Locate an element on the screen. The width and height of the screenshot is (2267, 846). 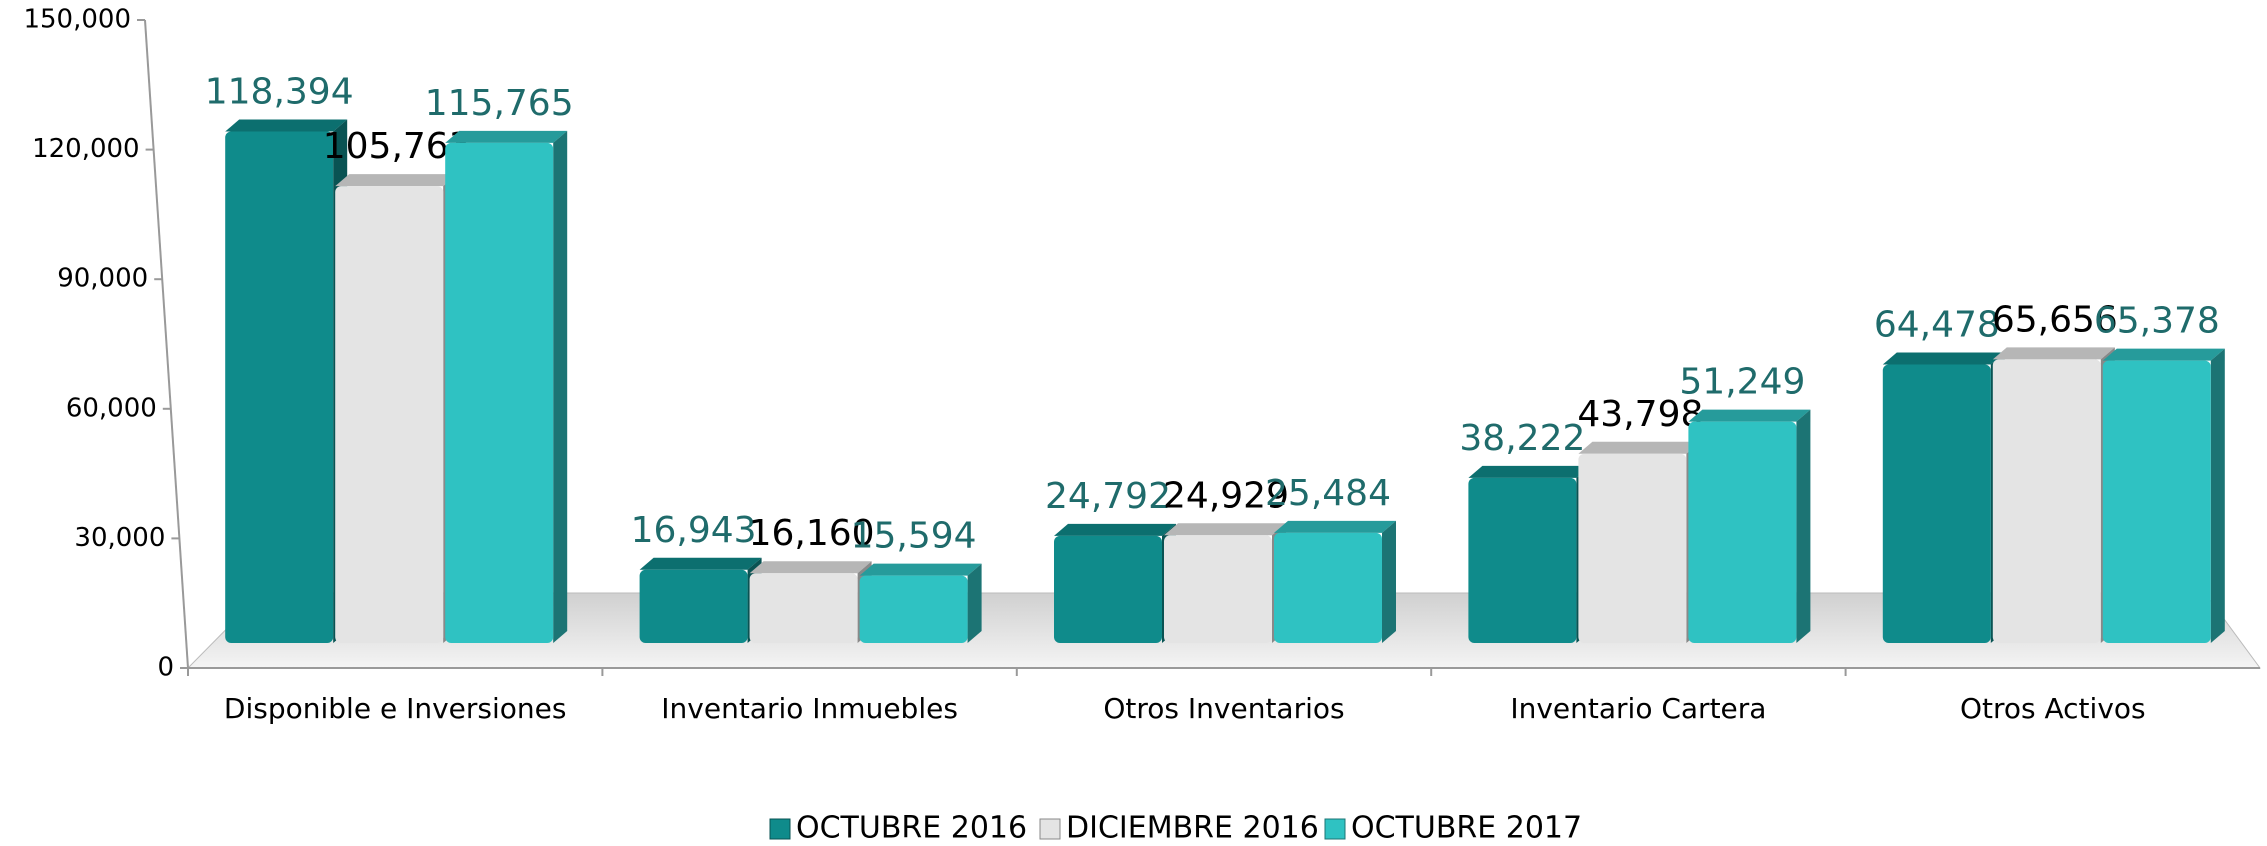
data-label: 15,594 is located at coordinates (914, 536).